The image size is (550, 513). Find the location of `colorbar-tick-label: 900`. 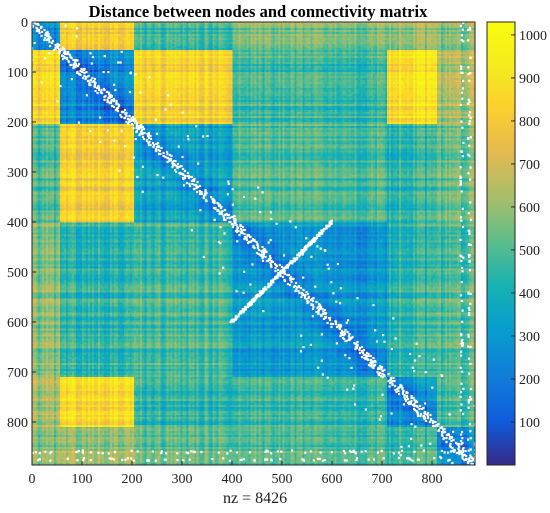

colorbar-tick-label: 900 is located at coordinates (529, 79).